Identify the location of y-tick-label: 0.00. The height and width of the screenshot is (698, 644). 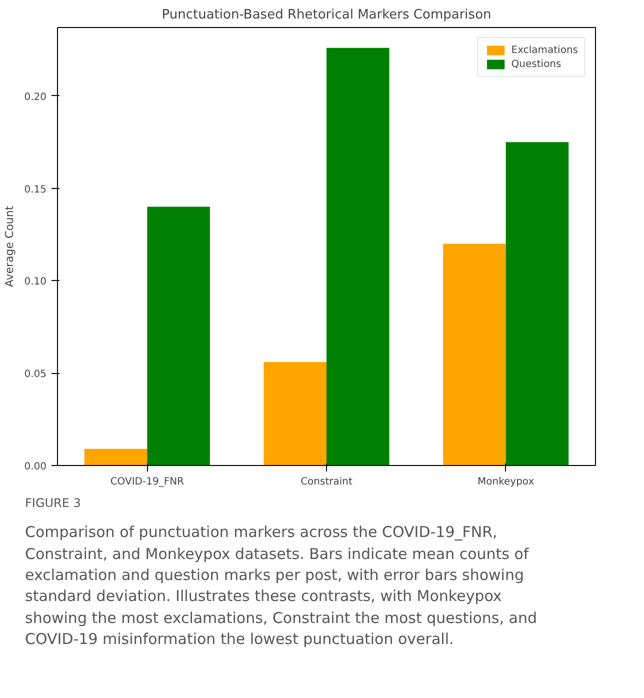
(35, 467).